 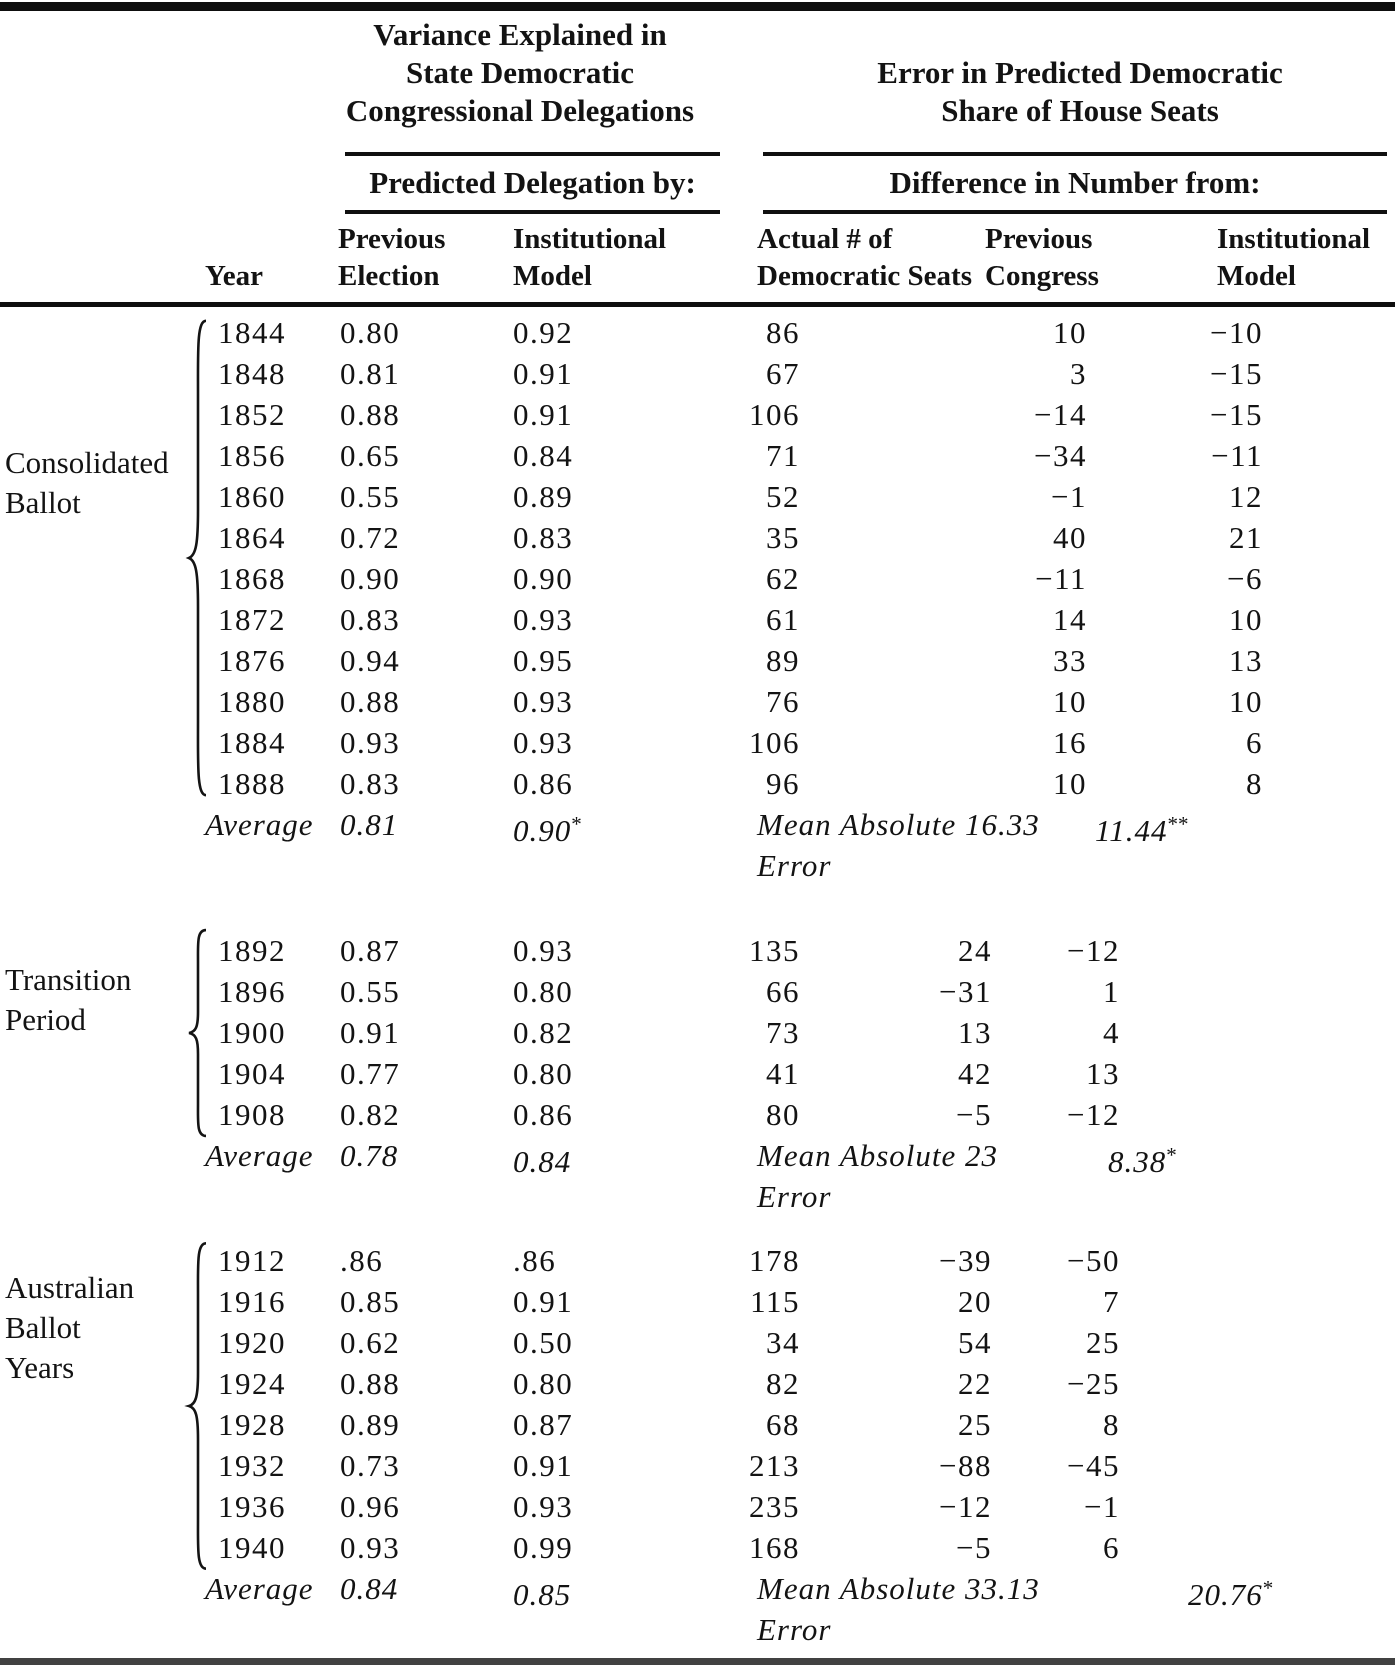 What do you see at coordinates (543, 1383) in the screenshot?
I see `institutional-model-cell: 0.80` at bounding box center [543, 1383].